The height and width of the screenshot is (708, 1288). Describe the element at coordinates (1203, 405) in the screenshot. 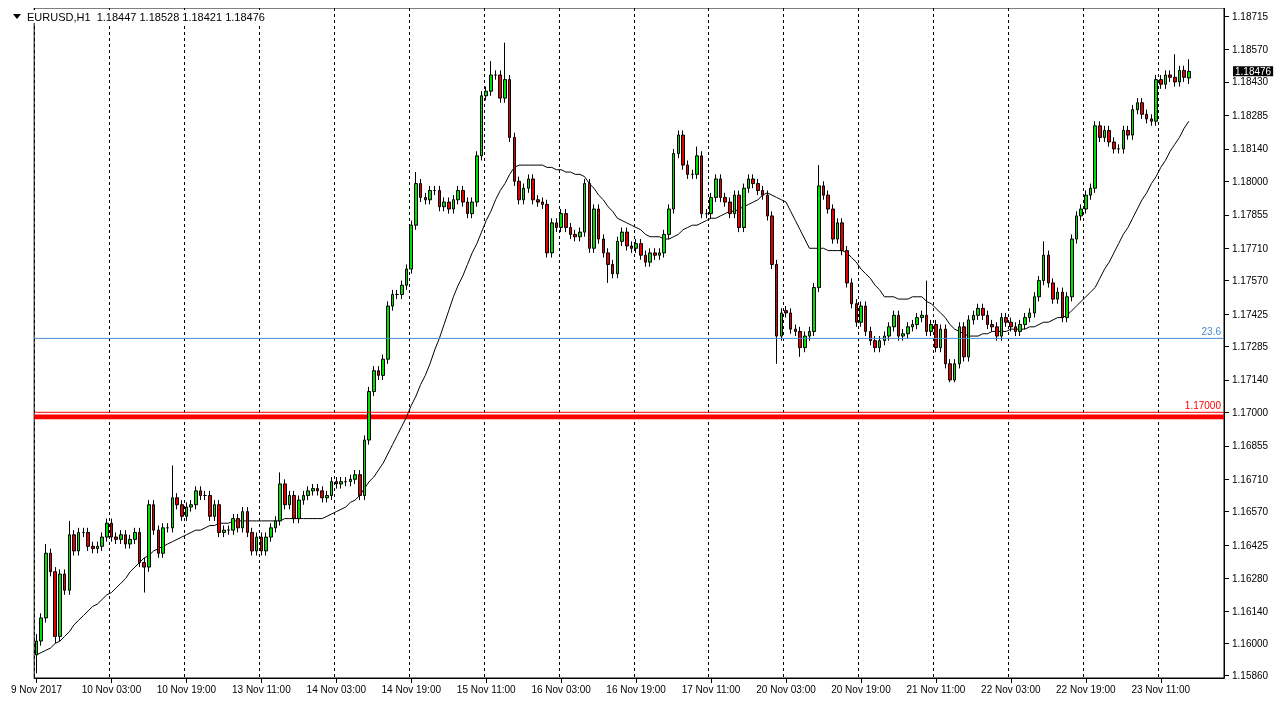

I see `ref-line-label: 1.17000` at that location.